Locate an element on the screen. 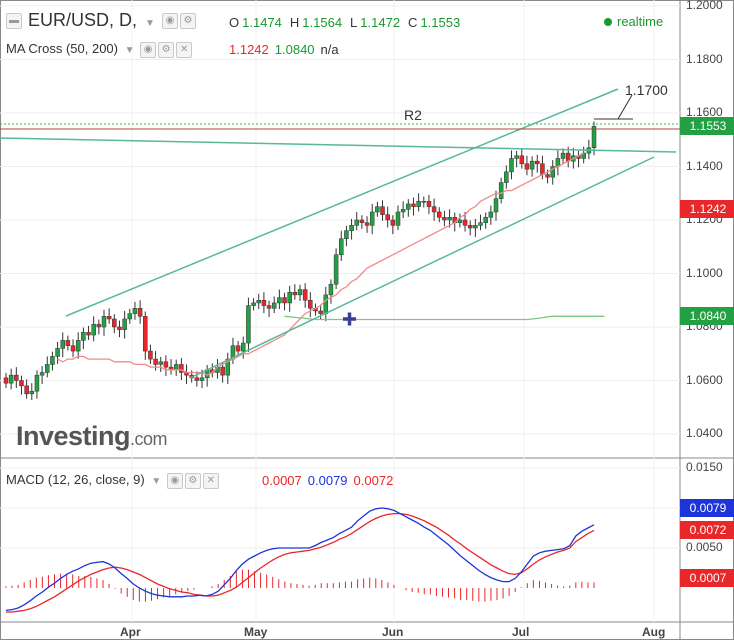 The width and height of the screenshot is (734, 640). price-axis-tag: 1.1553 is located at coordinates (707, 125).